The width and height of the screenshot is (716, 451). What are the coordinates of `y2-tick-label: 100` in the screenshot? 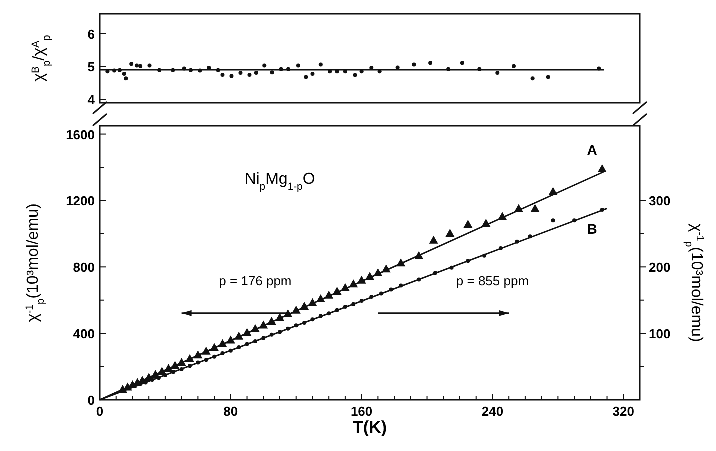 It's located at (660, 334).